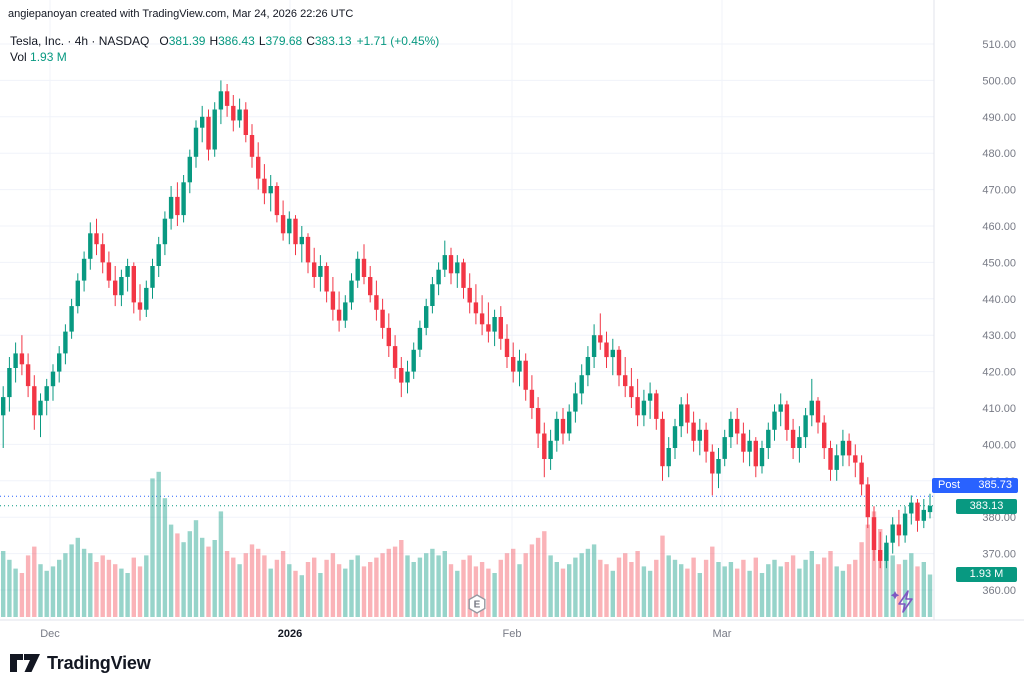 Image resolution: width=1024 pixels, height=699 pixels. Describe the element at coordinates (999, 191) in the screenshot. I see `svg-text: 470.00` at that location.